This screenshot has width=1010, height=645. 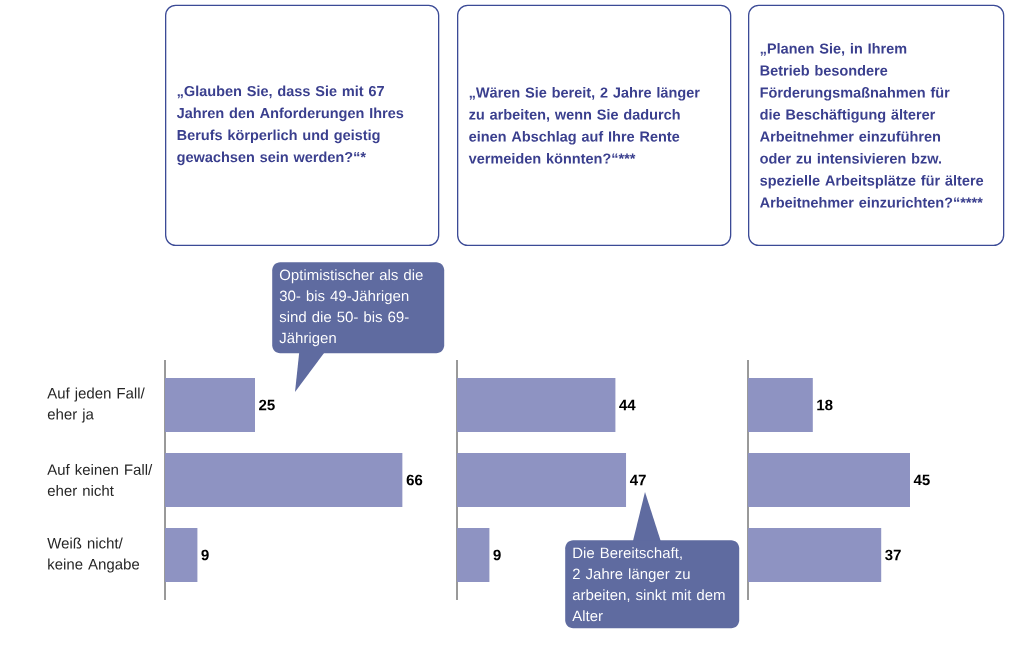 I want to click on y-tick-label: Auf keinen Fall/ eher nicht, so click(x=100, y=479).